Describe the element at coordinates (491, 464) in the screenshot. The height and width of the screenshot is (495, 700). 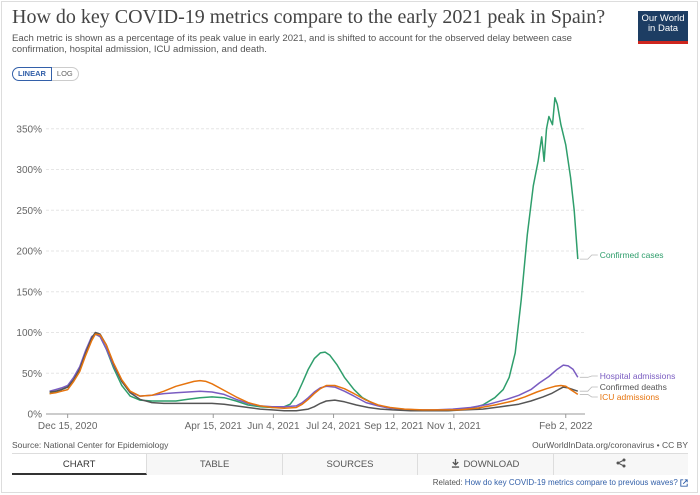
I see `download-label: DOWNLOAD` at that location.